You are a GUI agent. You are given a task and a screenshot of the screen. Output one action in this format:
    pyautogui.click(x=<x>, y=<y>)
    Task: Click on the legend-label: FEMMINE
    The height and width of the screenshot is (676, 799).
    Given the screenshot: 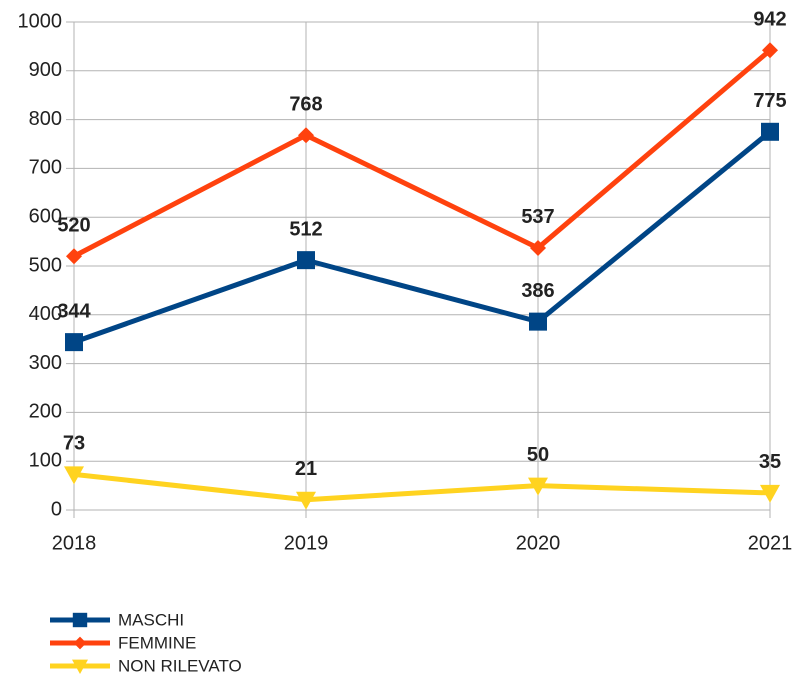 What is the action you would take?
    pyautogui.click(x=157, y=642)
    